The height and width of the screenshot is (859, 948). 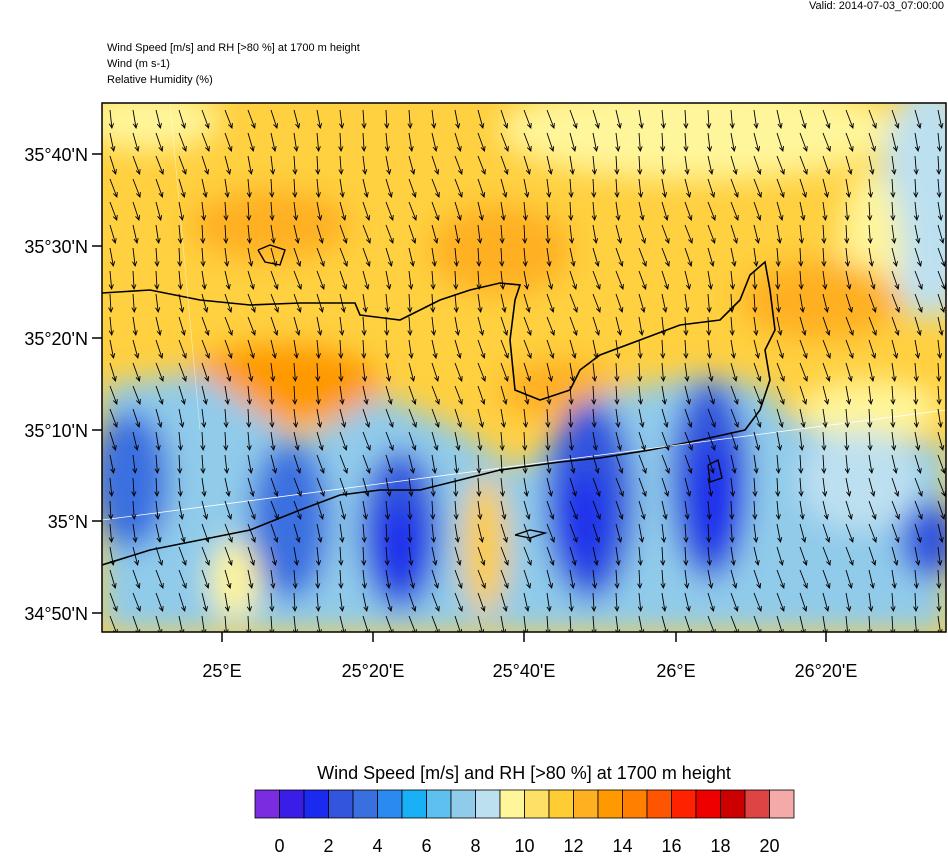 I want to click on lat-label: 35°10'N, so click(x=56, y=431).